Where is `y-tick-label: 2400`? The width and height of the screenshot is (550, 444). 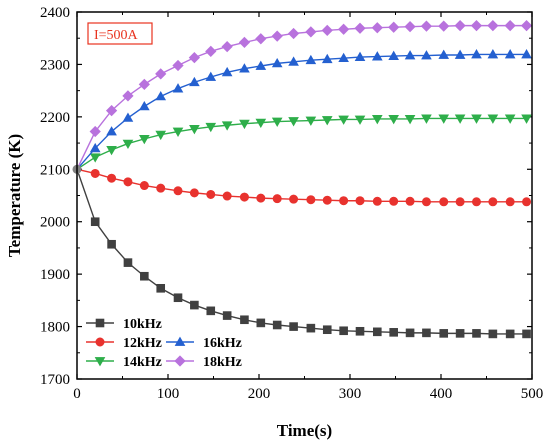 y-tick-label: 2400 is located at coordinates (55, 13).